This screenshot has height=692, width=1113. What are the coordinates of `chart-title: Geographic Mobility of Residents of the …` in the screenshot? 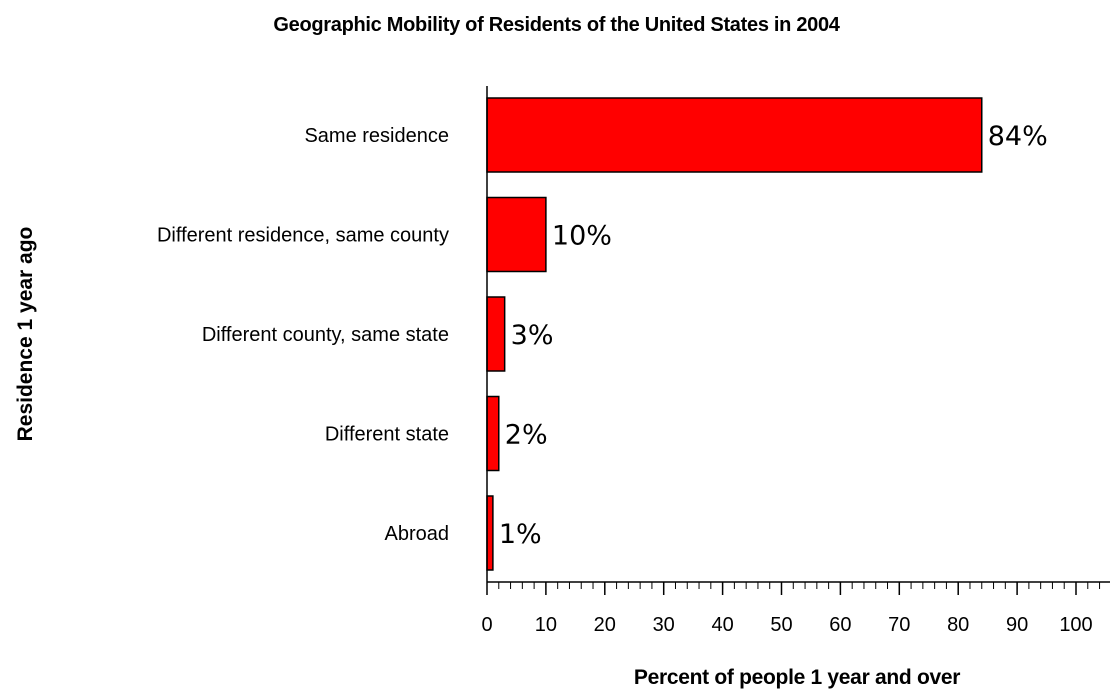 It's located at (556, 25).